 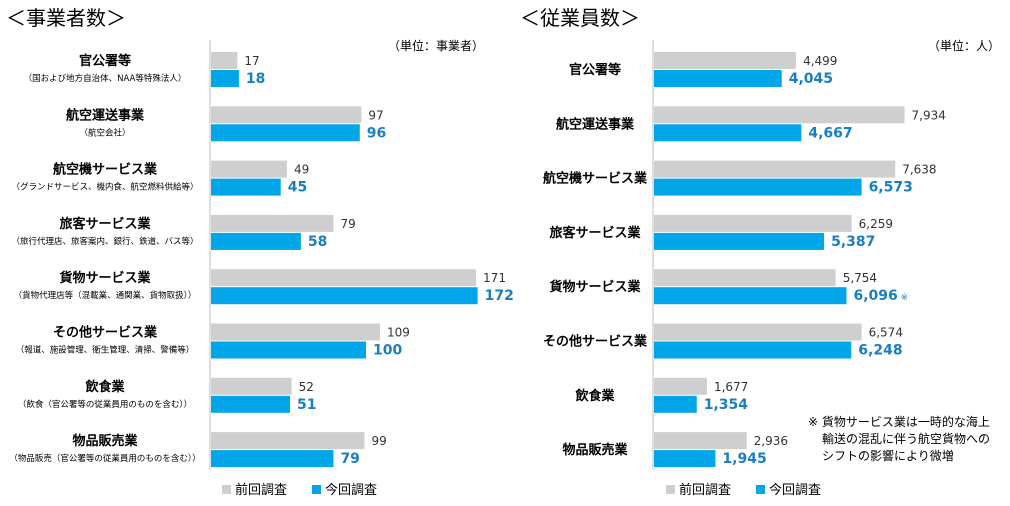 What do you see at coordinates (261, 490) in the screenshot?
I see `legend-label-prev: 前回調査` at bounding box center [261, 490].